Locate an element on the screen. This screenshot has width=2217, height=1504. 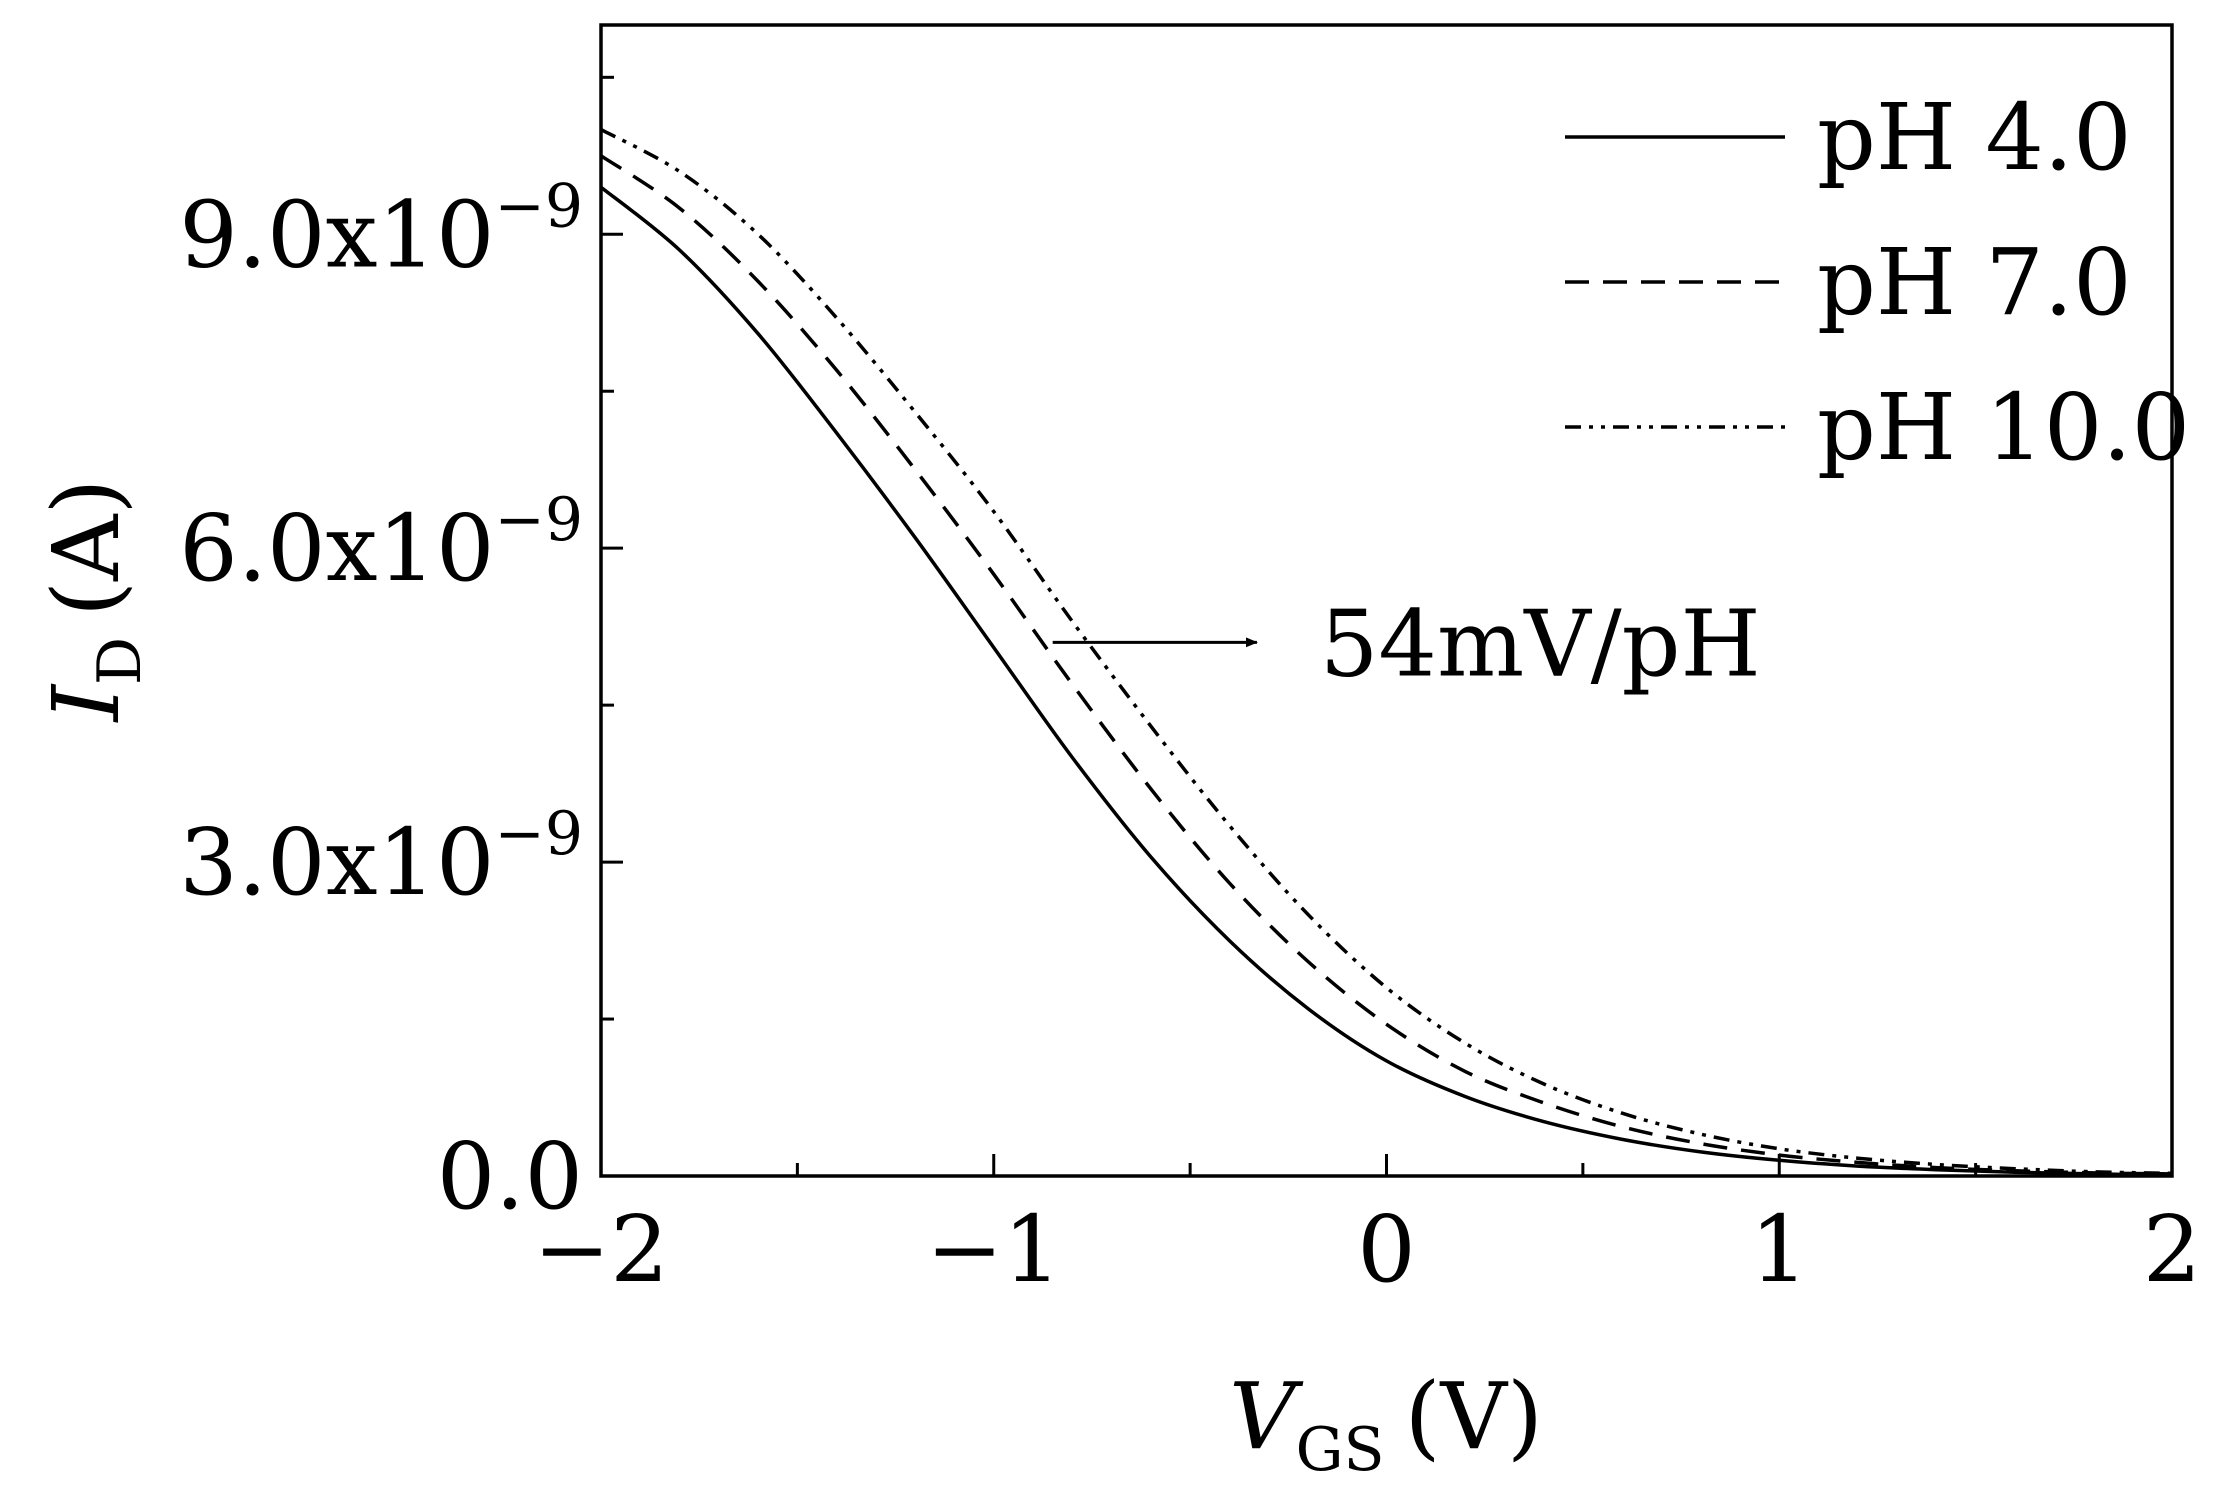
x-ticks: −2 −1 0 1 2 is located at coordinates (1367, 1228).